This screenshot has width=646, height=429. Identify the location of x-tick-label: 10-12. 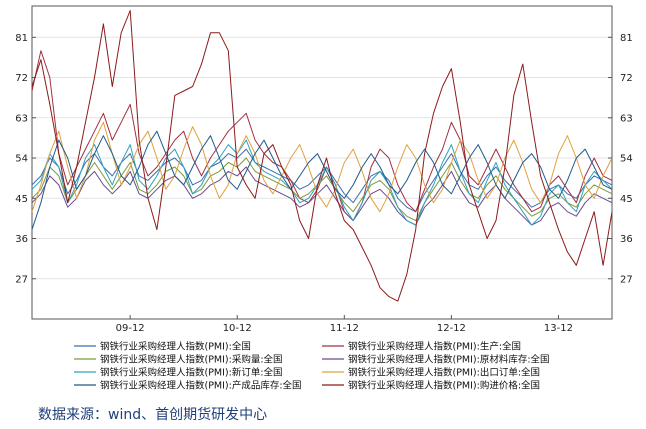
(237, 328).